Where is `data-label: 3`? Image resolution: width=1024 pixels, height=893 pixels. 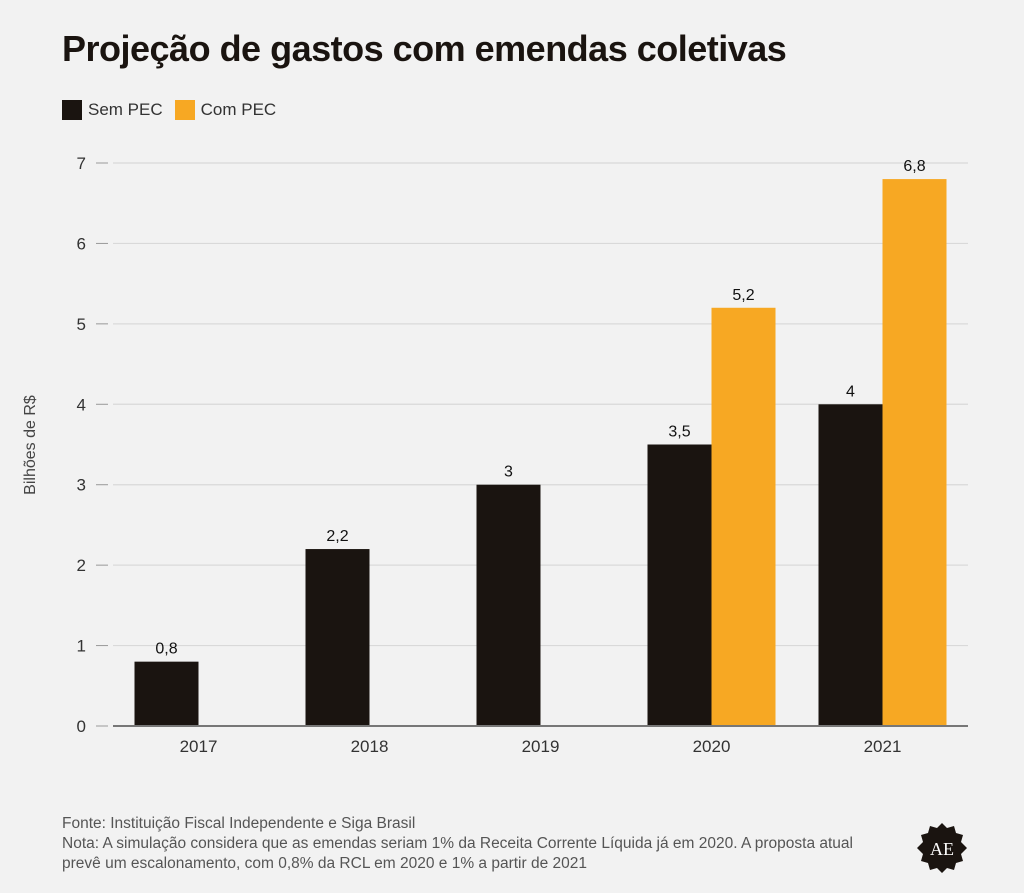 data-label: 3 is located at coordinates (508, 472).